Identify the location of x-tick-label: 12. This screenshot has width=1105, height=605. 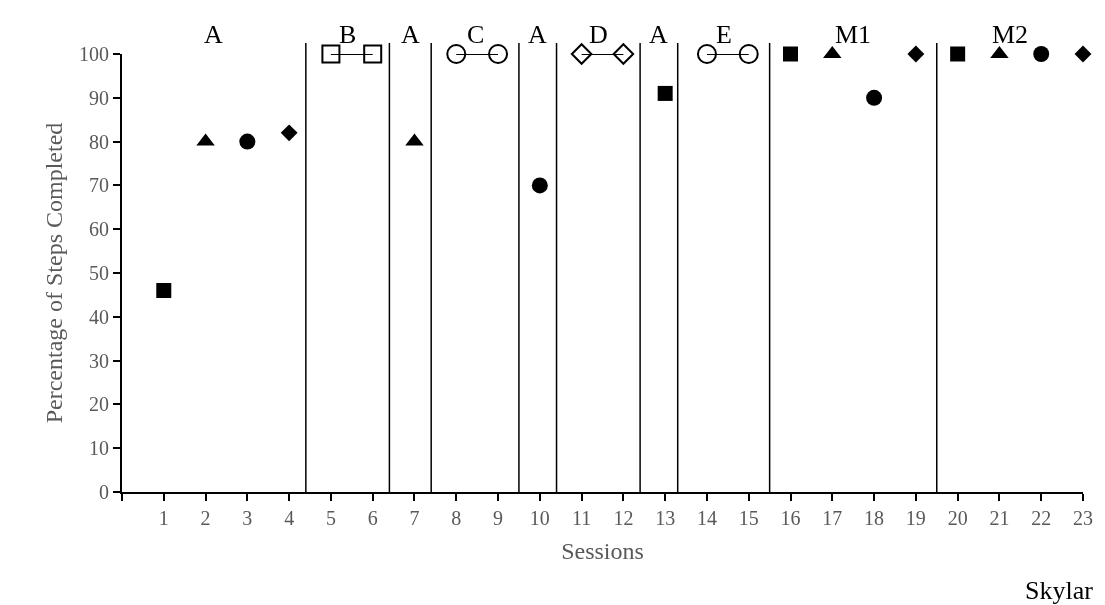
(623, 518).